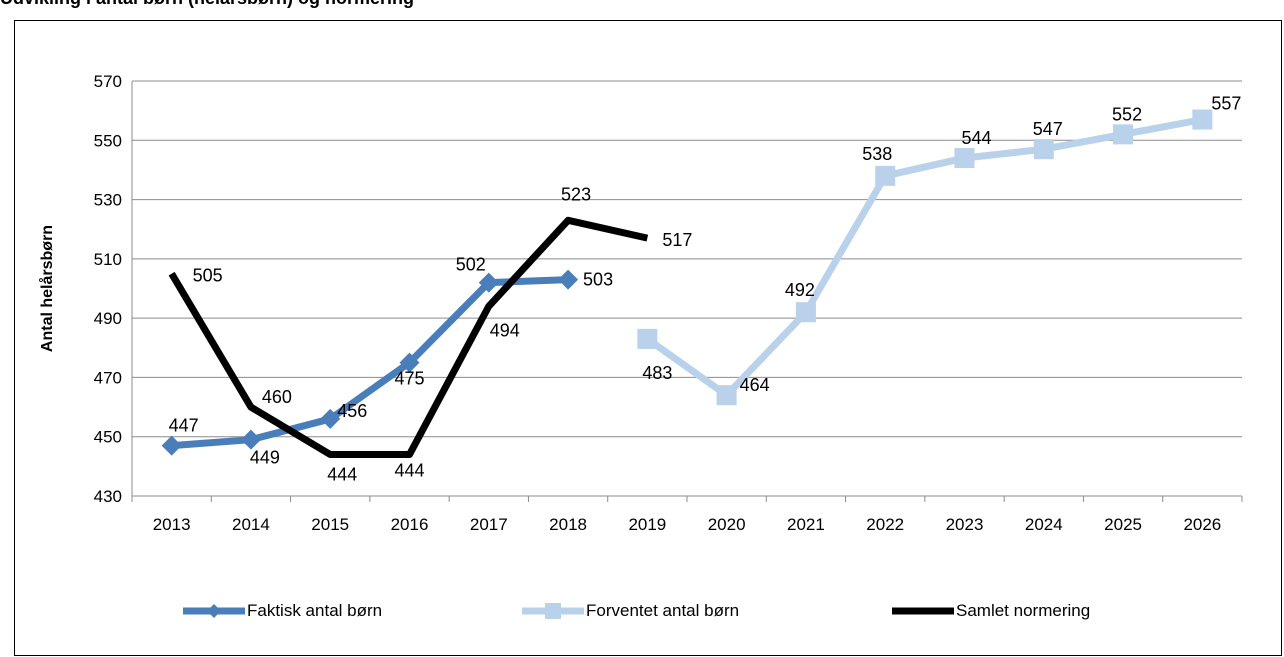  What do you see at coordinates (47, 288) in the screenshot?
I see `y-axis-title: Antal helårsbørn` at bounding box center [47, 288].